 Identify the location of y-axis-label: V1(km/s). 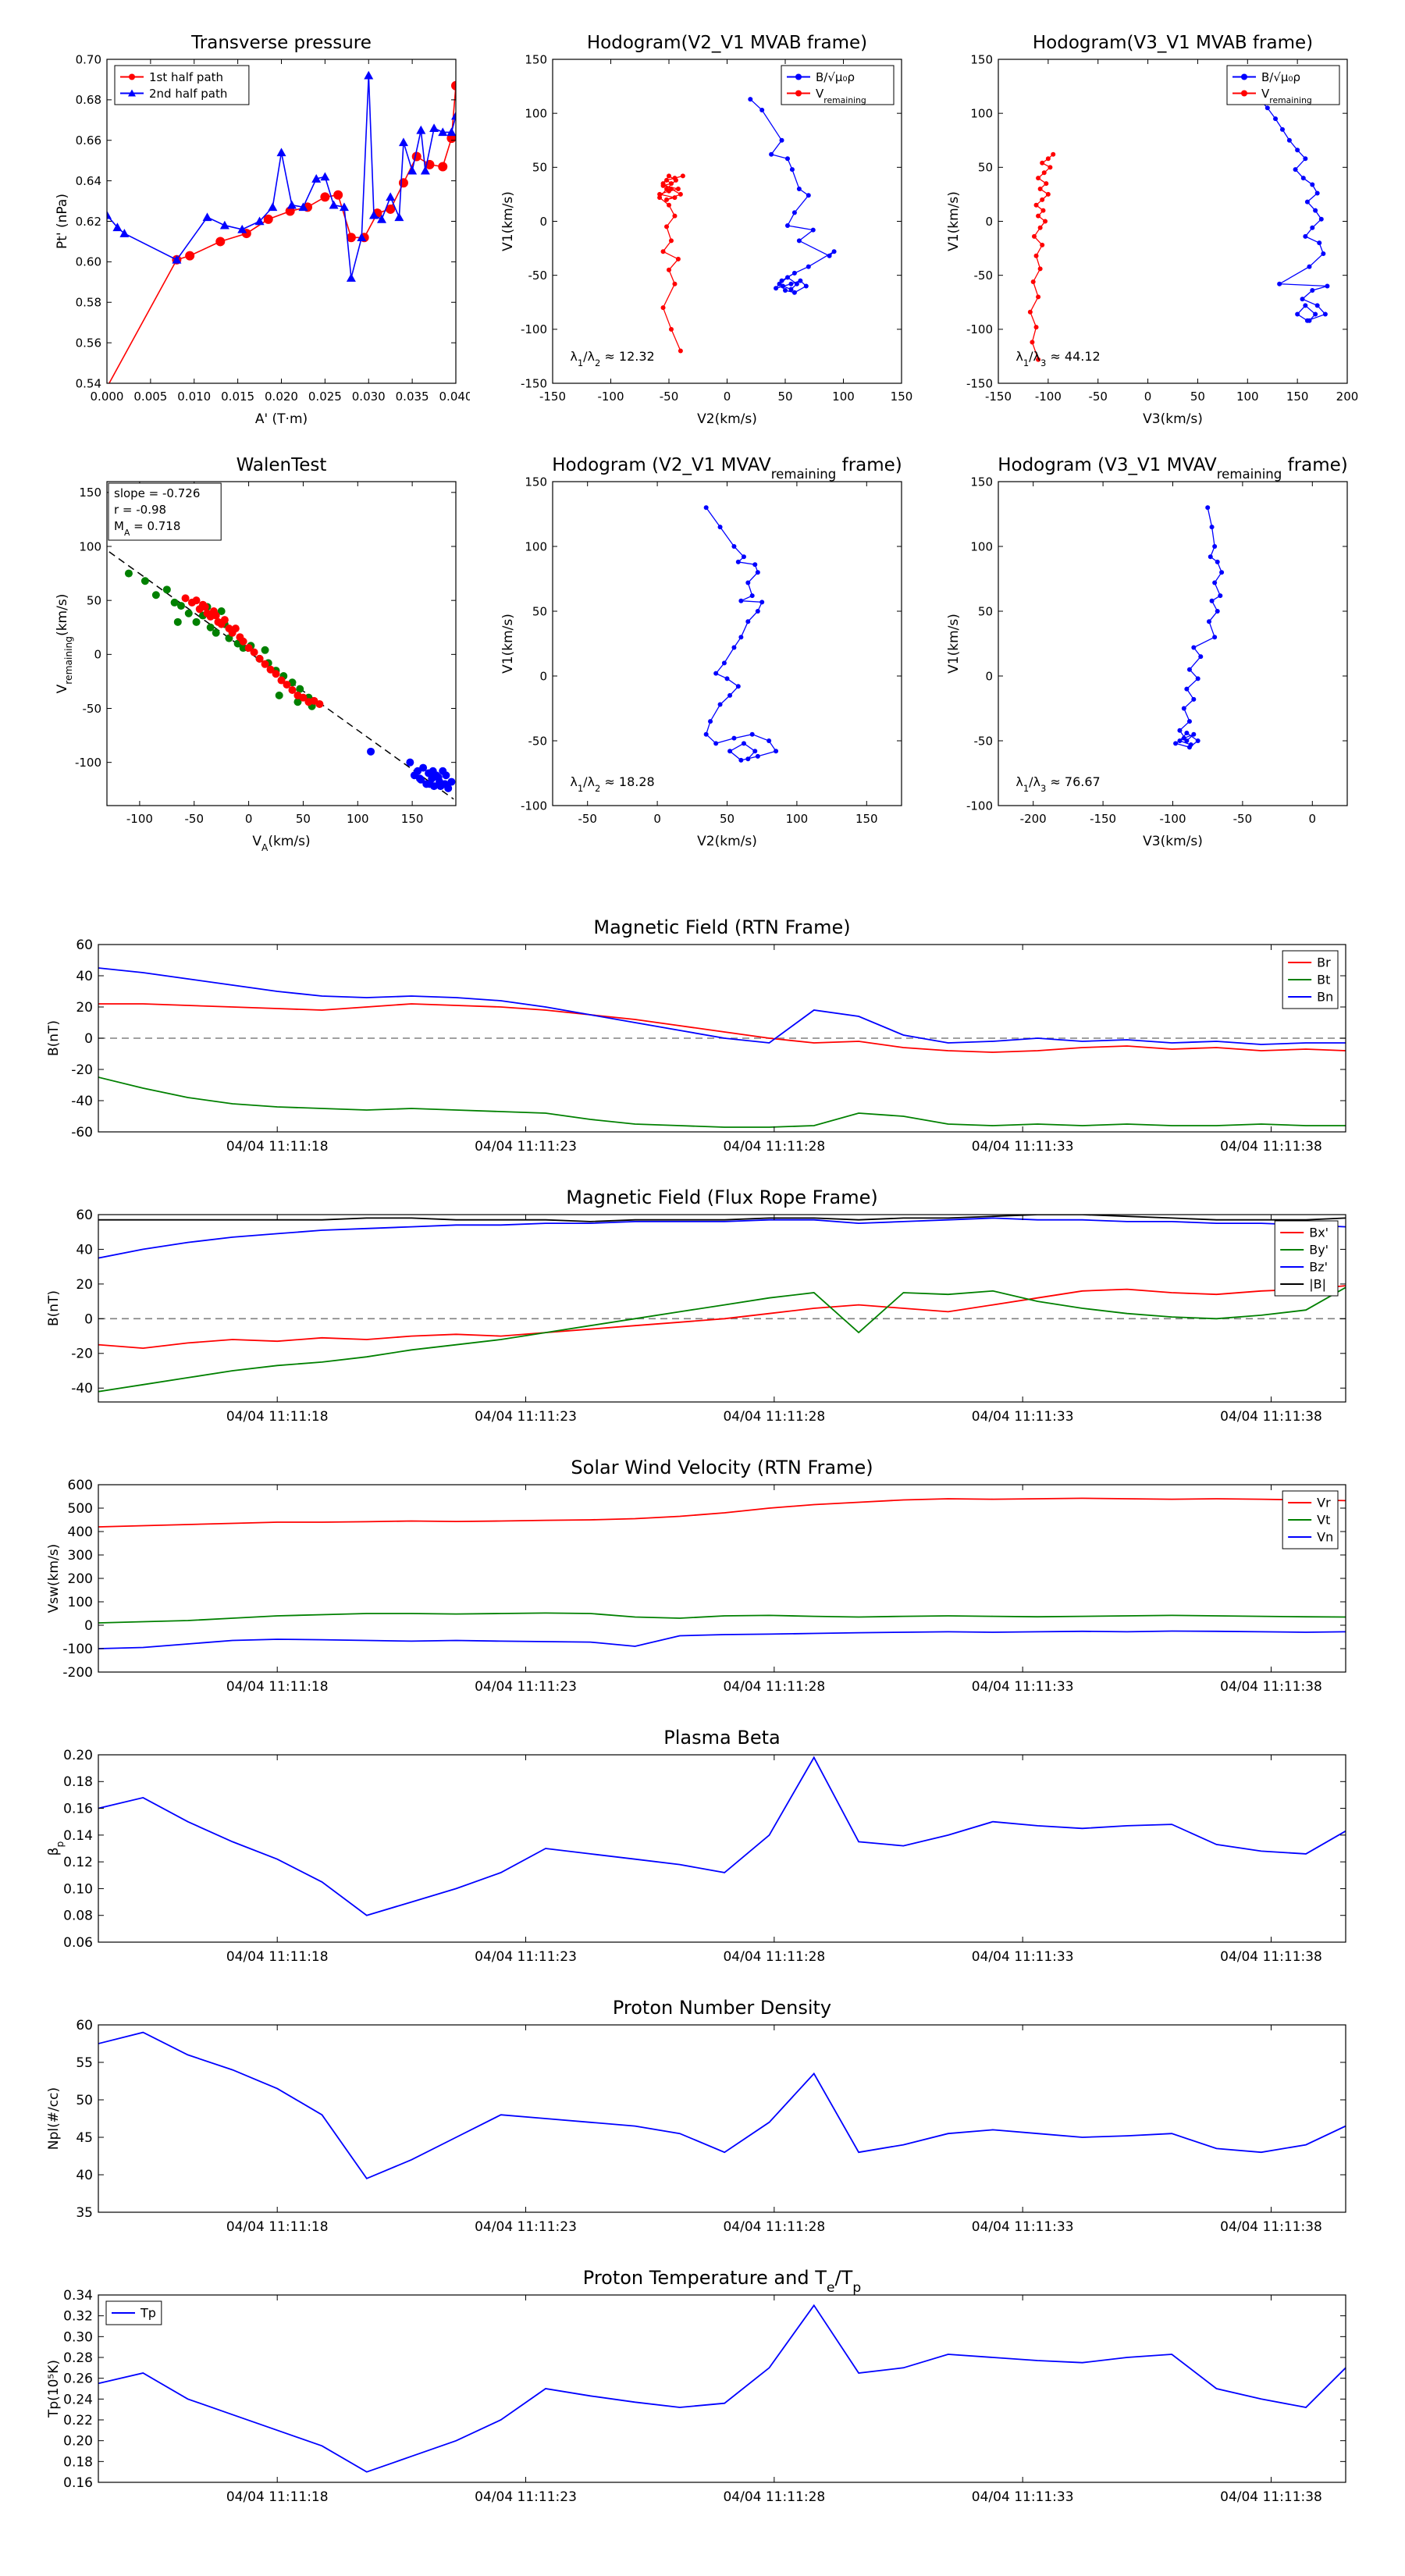
(508, 221).